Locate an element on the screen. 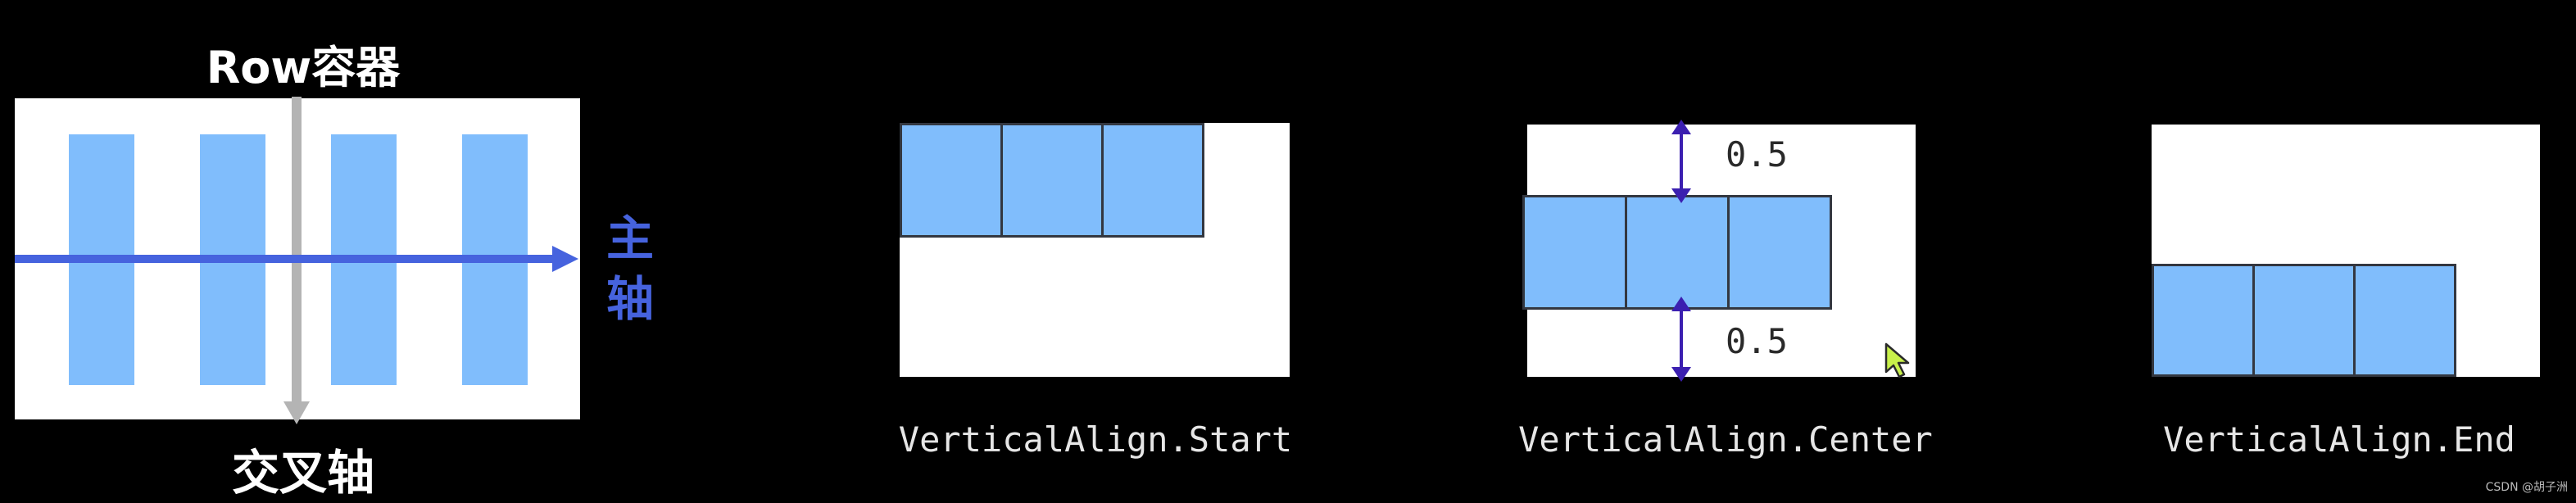 The height and width of the screenshot is (503, 2576). center-panel is located at coordinates (1719, 251).